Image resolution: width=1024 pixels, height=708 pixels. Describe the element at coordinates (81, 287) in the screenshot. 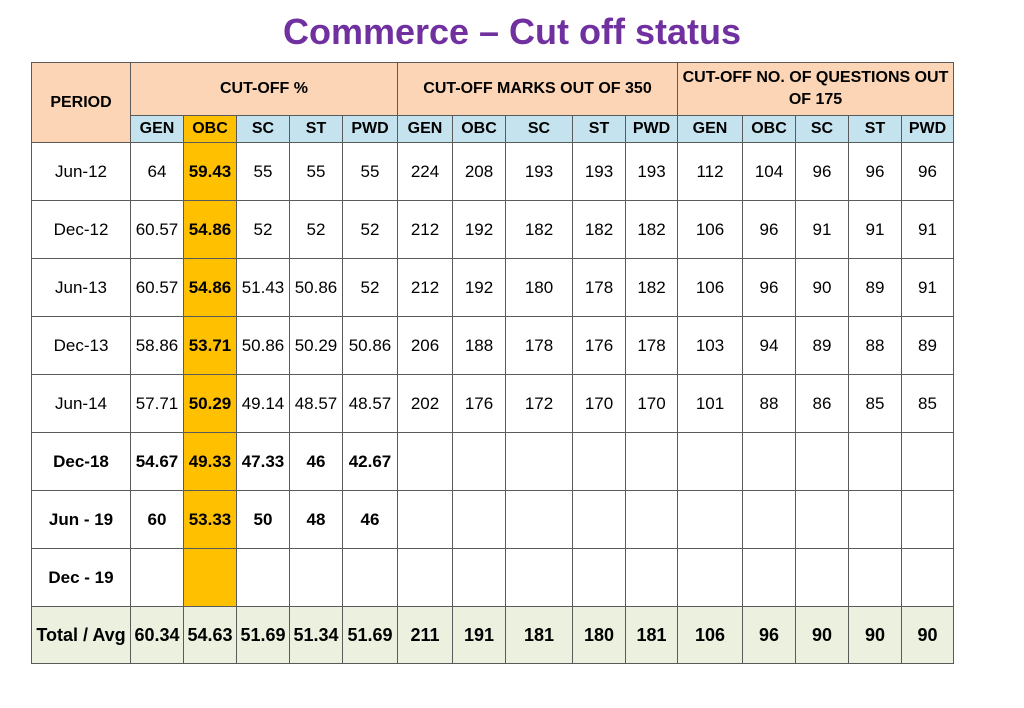

I see `period-cell: Jun-13` at that location.